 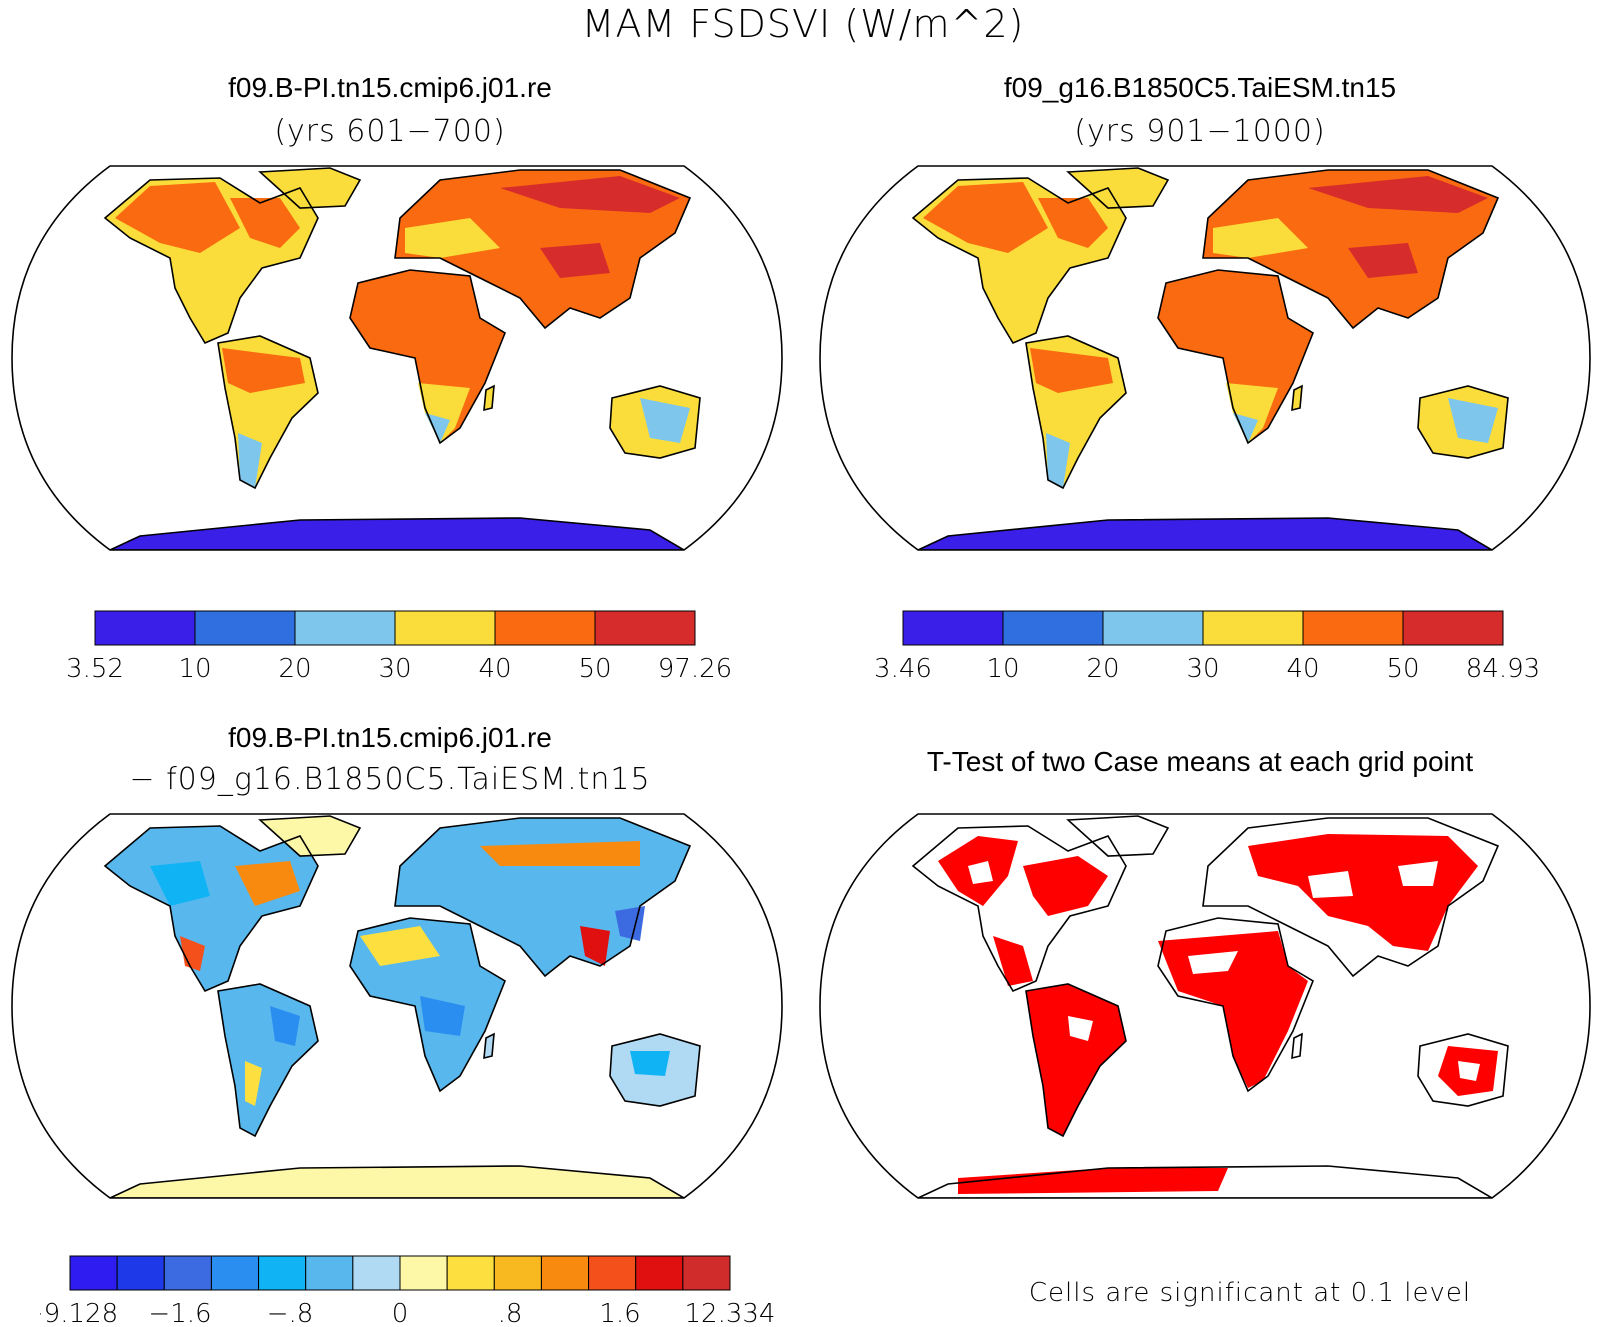 What do you see at coordinates (253, 1083) in the screenshot?
I see `andes-diff-high` at bounding box center [253, 1083].